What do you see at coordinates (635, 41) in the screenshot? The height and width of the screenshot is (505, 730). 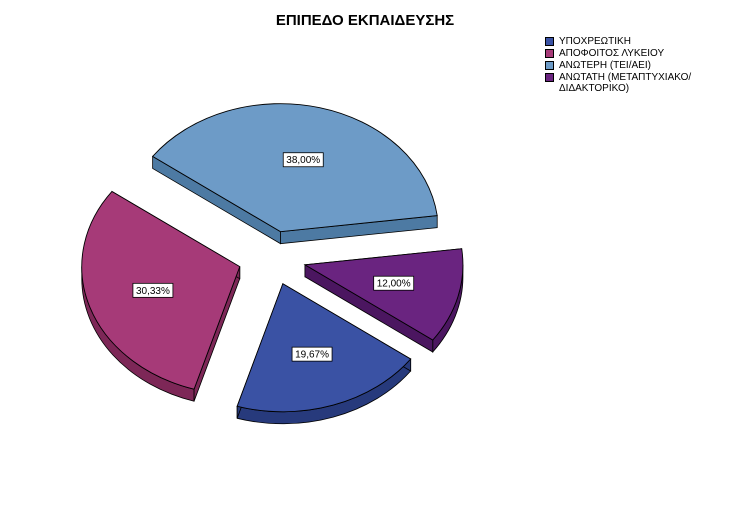 I see `legend-item: ΥΠΟΧΡΕΩΤΙΚΗ` at bounding box center [635, 41].